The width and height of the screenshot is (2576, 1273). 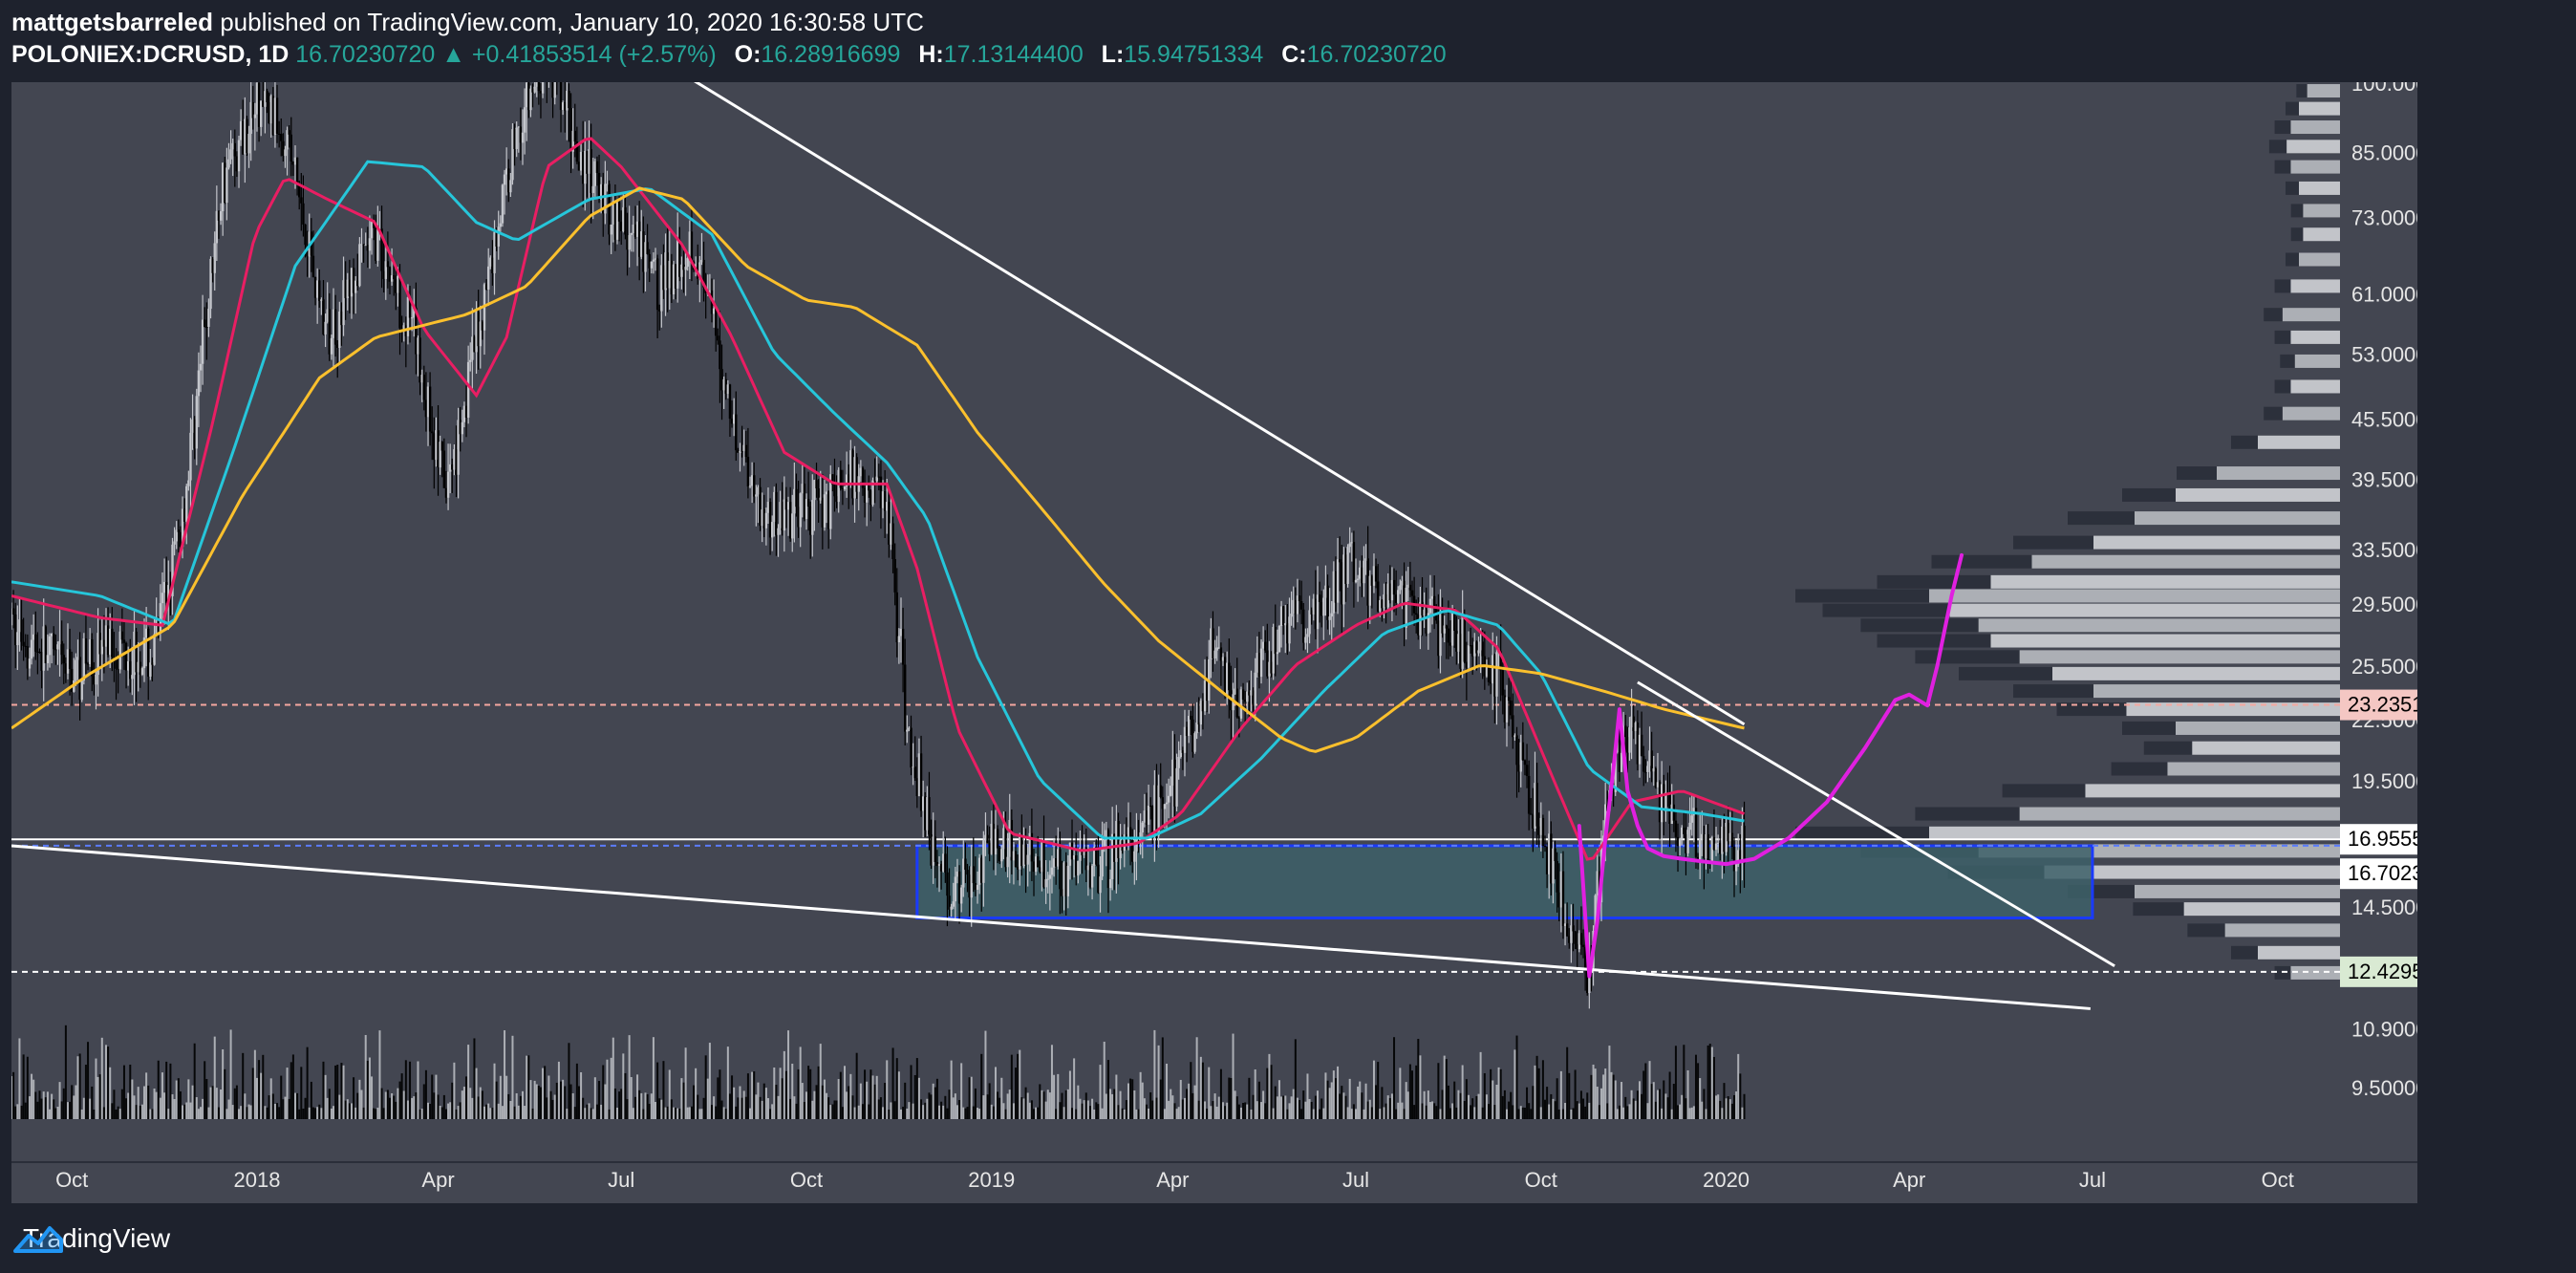 I want to click on price-tick-label: 39.50000000, so click(x=2384, y=480).